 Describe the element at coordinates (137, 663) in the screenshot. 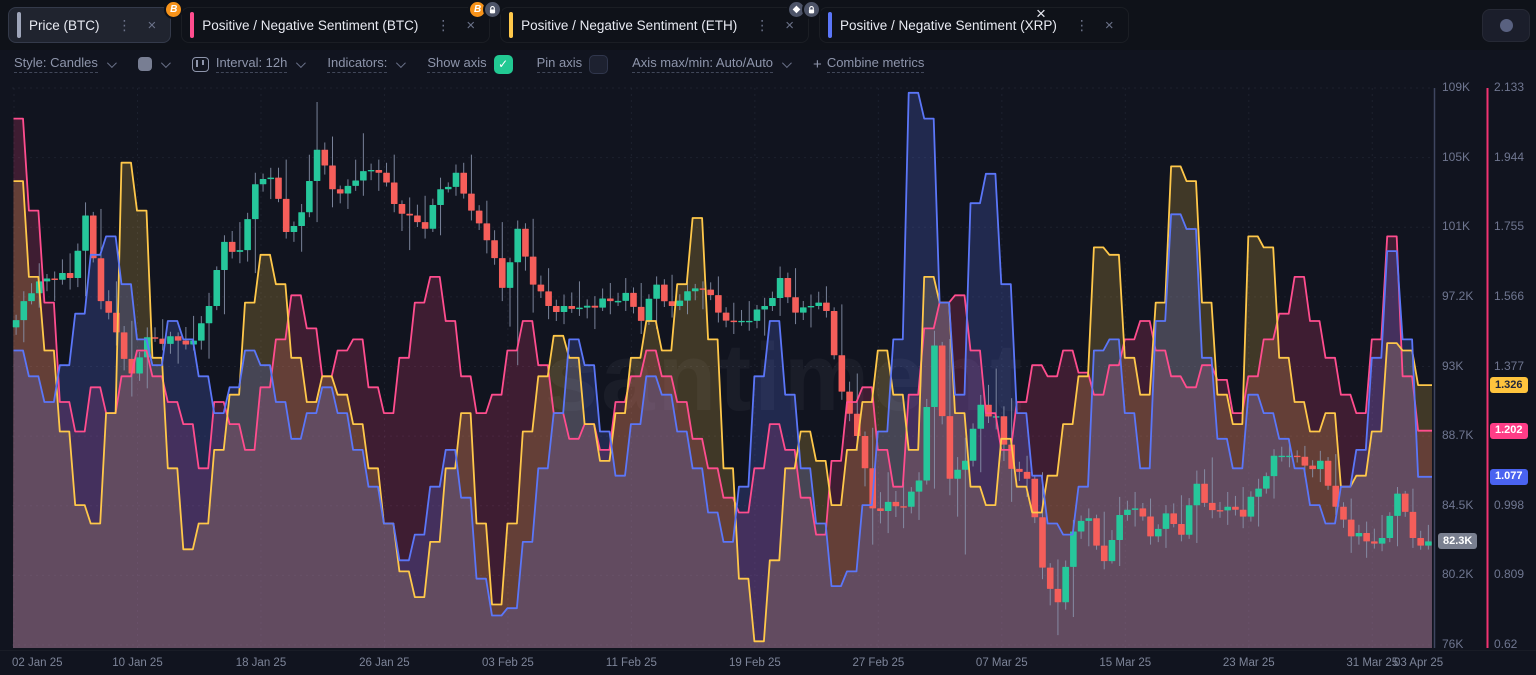

I see `date-tick-label: 10 Jan 25` at that location.